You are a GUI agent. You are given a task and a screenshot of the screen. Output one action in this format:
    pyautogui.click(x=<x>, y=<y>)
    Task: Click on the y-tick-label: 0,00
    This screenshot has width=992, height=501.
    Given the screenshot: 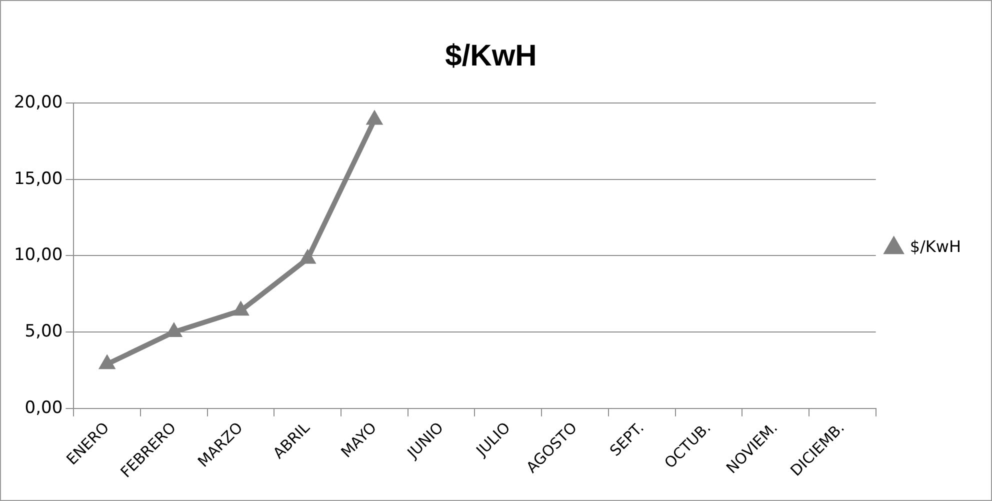 What is the action you would take?
    pyautogui.click(x=43, y=408)
    